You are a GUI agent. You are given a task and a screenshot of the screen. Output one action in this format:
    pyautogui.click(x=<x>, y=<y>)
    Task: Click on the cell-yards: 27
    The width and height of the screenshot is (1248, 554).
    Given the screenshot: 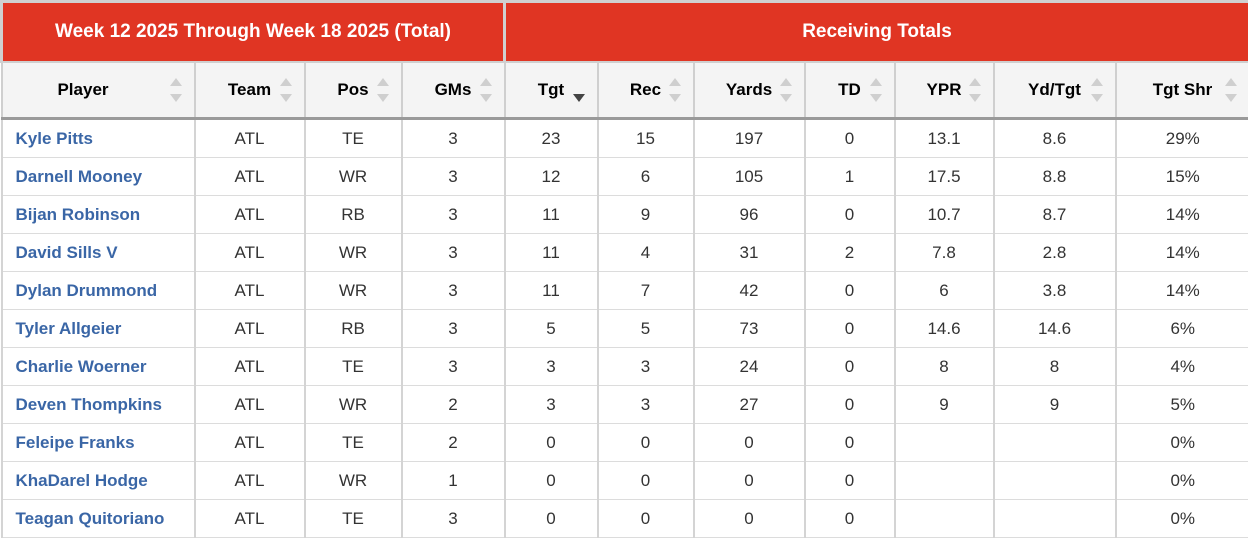 What is the action you would take?
    pyautogui.click(x=748, y=404)
    